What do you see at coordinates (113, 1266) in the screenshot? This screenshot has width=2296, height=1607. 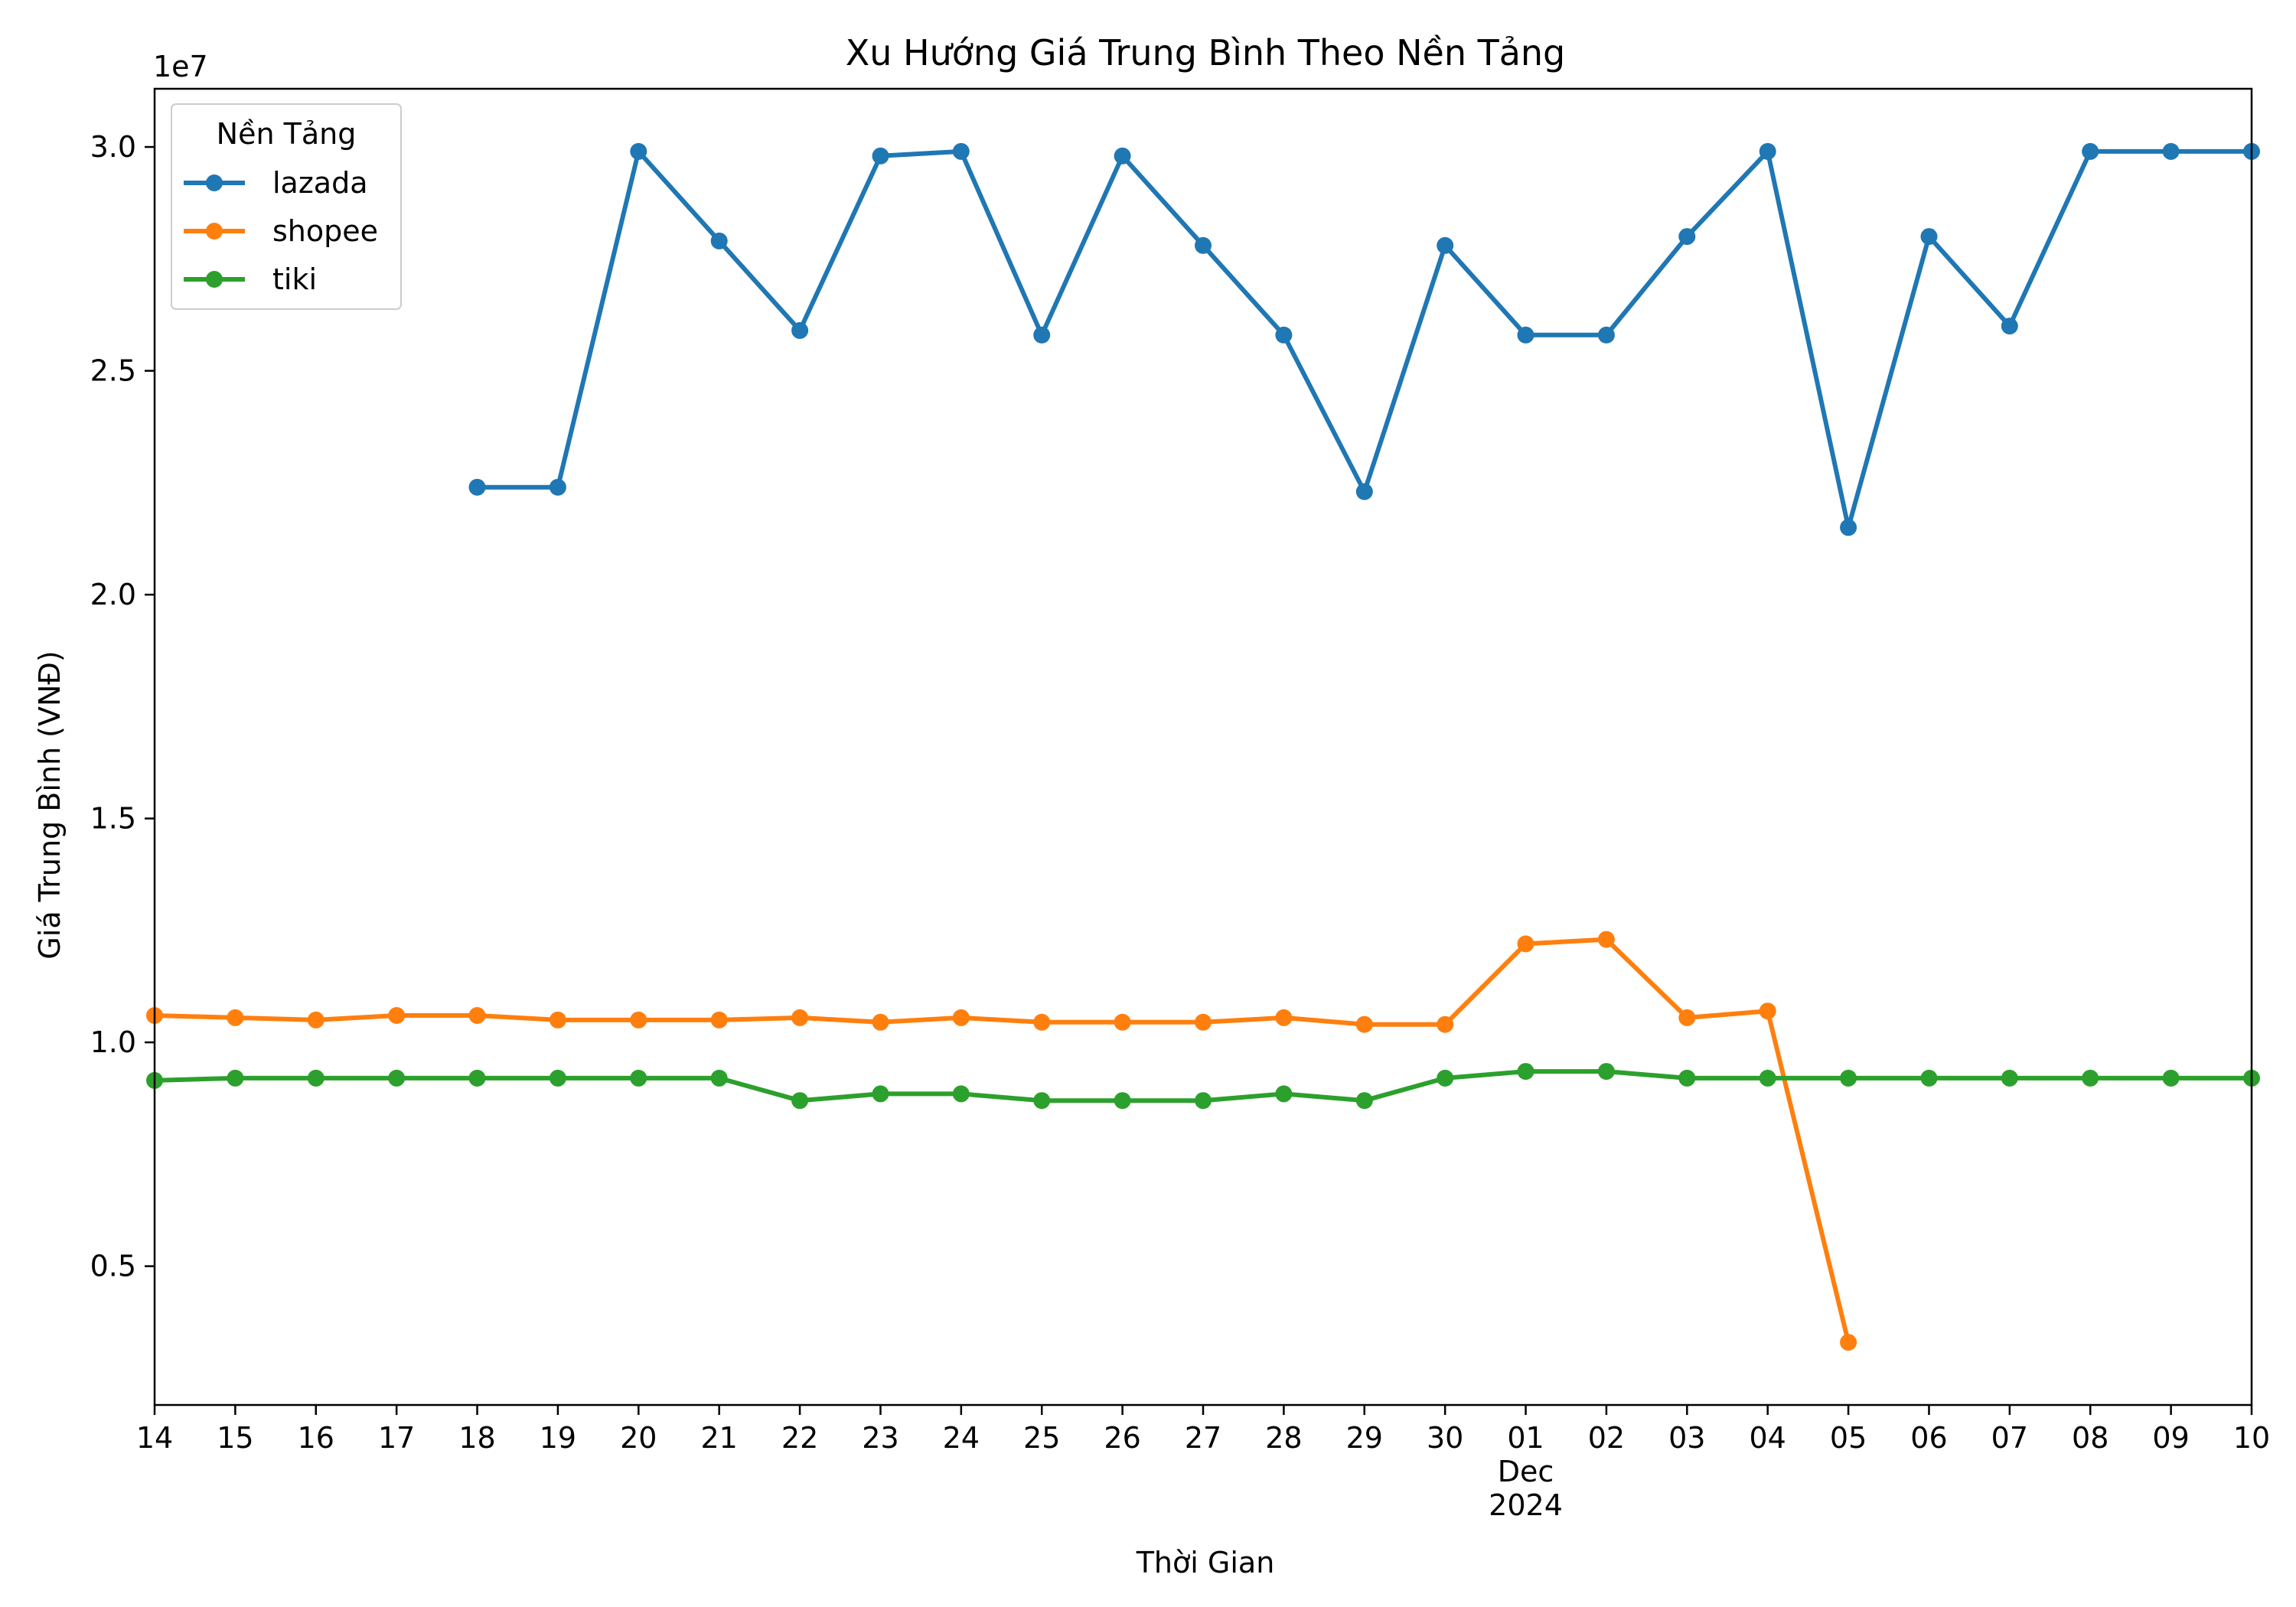 I see `y-tick-label: 0.5` at bounding box center [113, 1266].